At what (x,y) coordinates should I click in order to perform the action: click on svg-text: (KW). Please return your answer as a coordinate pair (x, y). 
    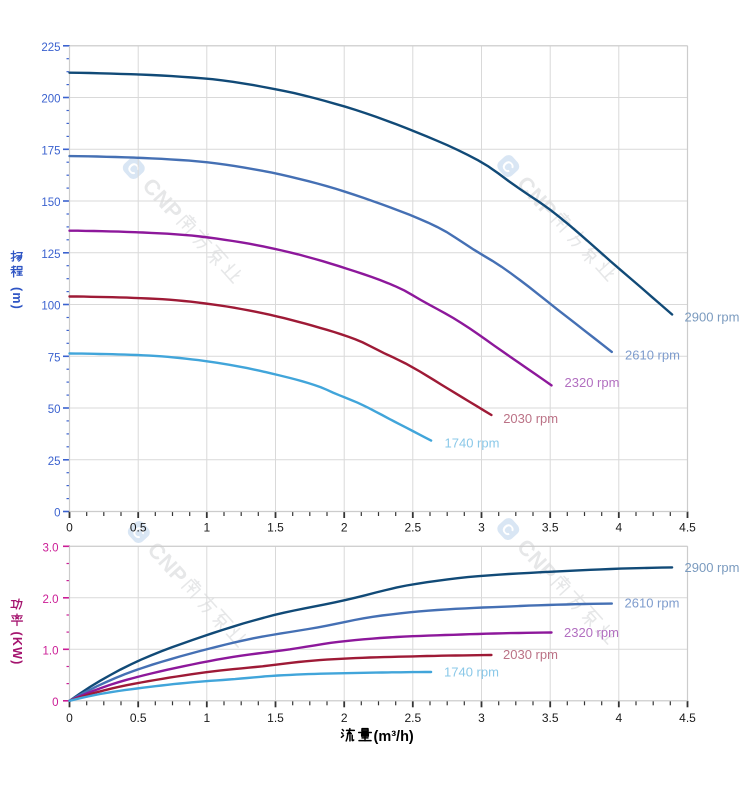
    Looking at the image, I should click on (17, 649).